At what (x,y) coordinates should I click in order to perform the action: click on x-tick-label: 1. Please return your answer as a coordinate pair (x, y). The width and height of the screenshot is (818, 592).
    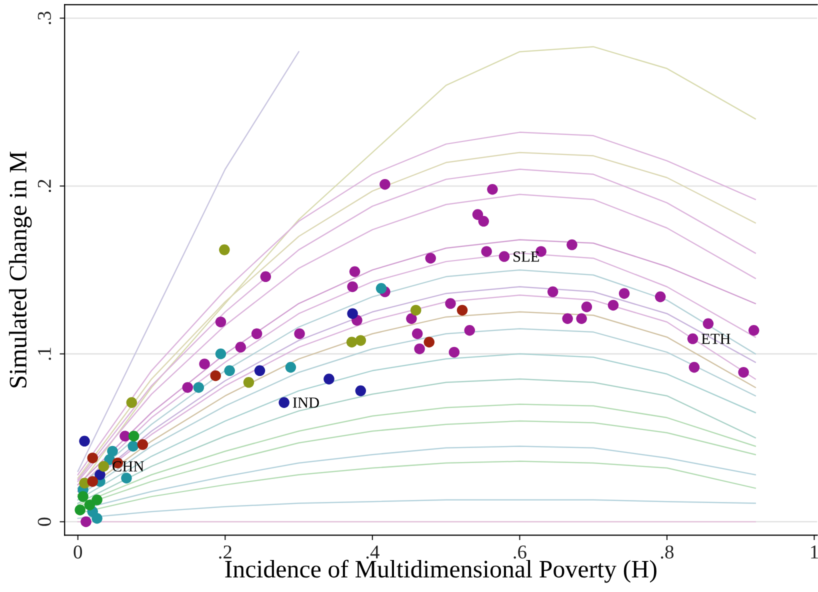
    Looking at the image, I should click on (814, 552).